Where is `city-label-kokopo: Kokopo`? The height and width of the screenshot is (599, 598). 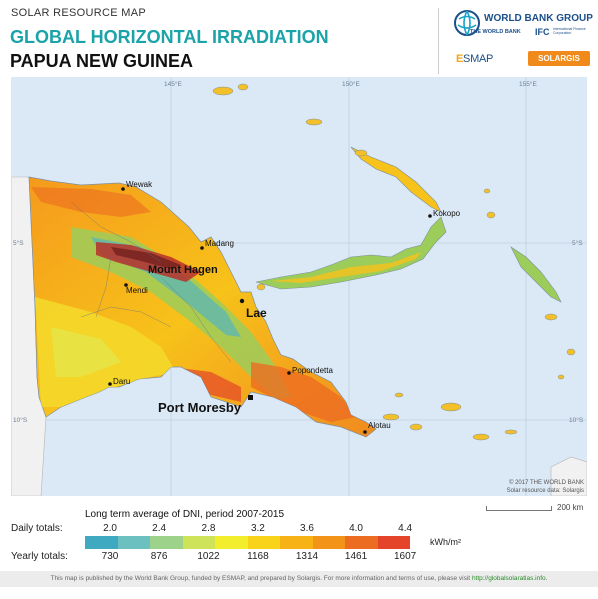 city-label-kokopo: Kokopo is located at coordinates (447, 213).